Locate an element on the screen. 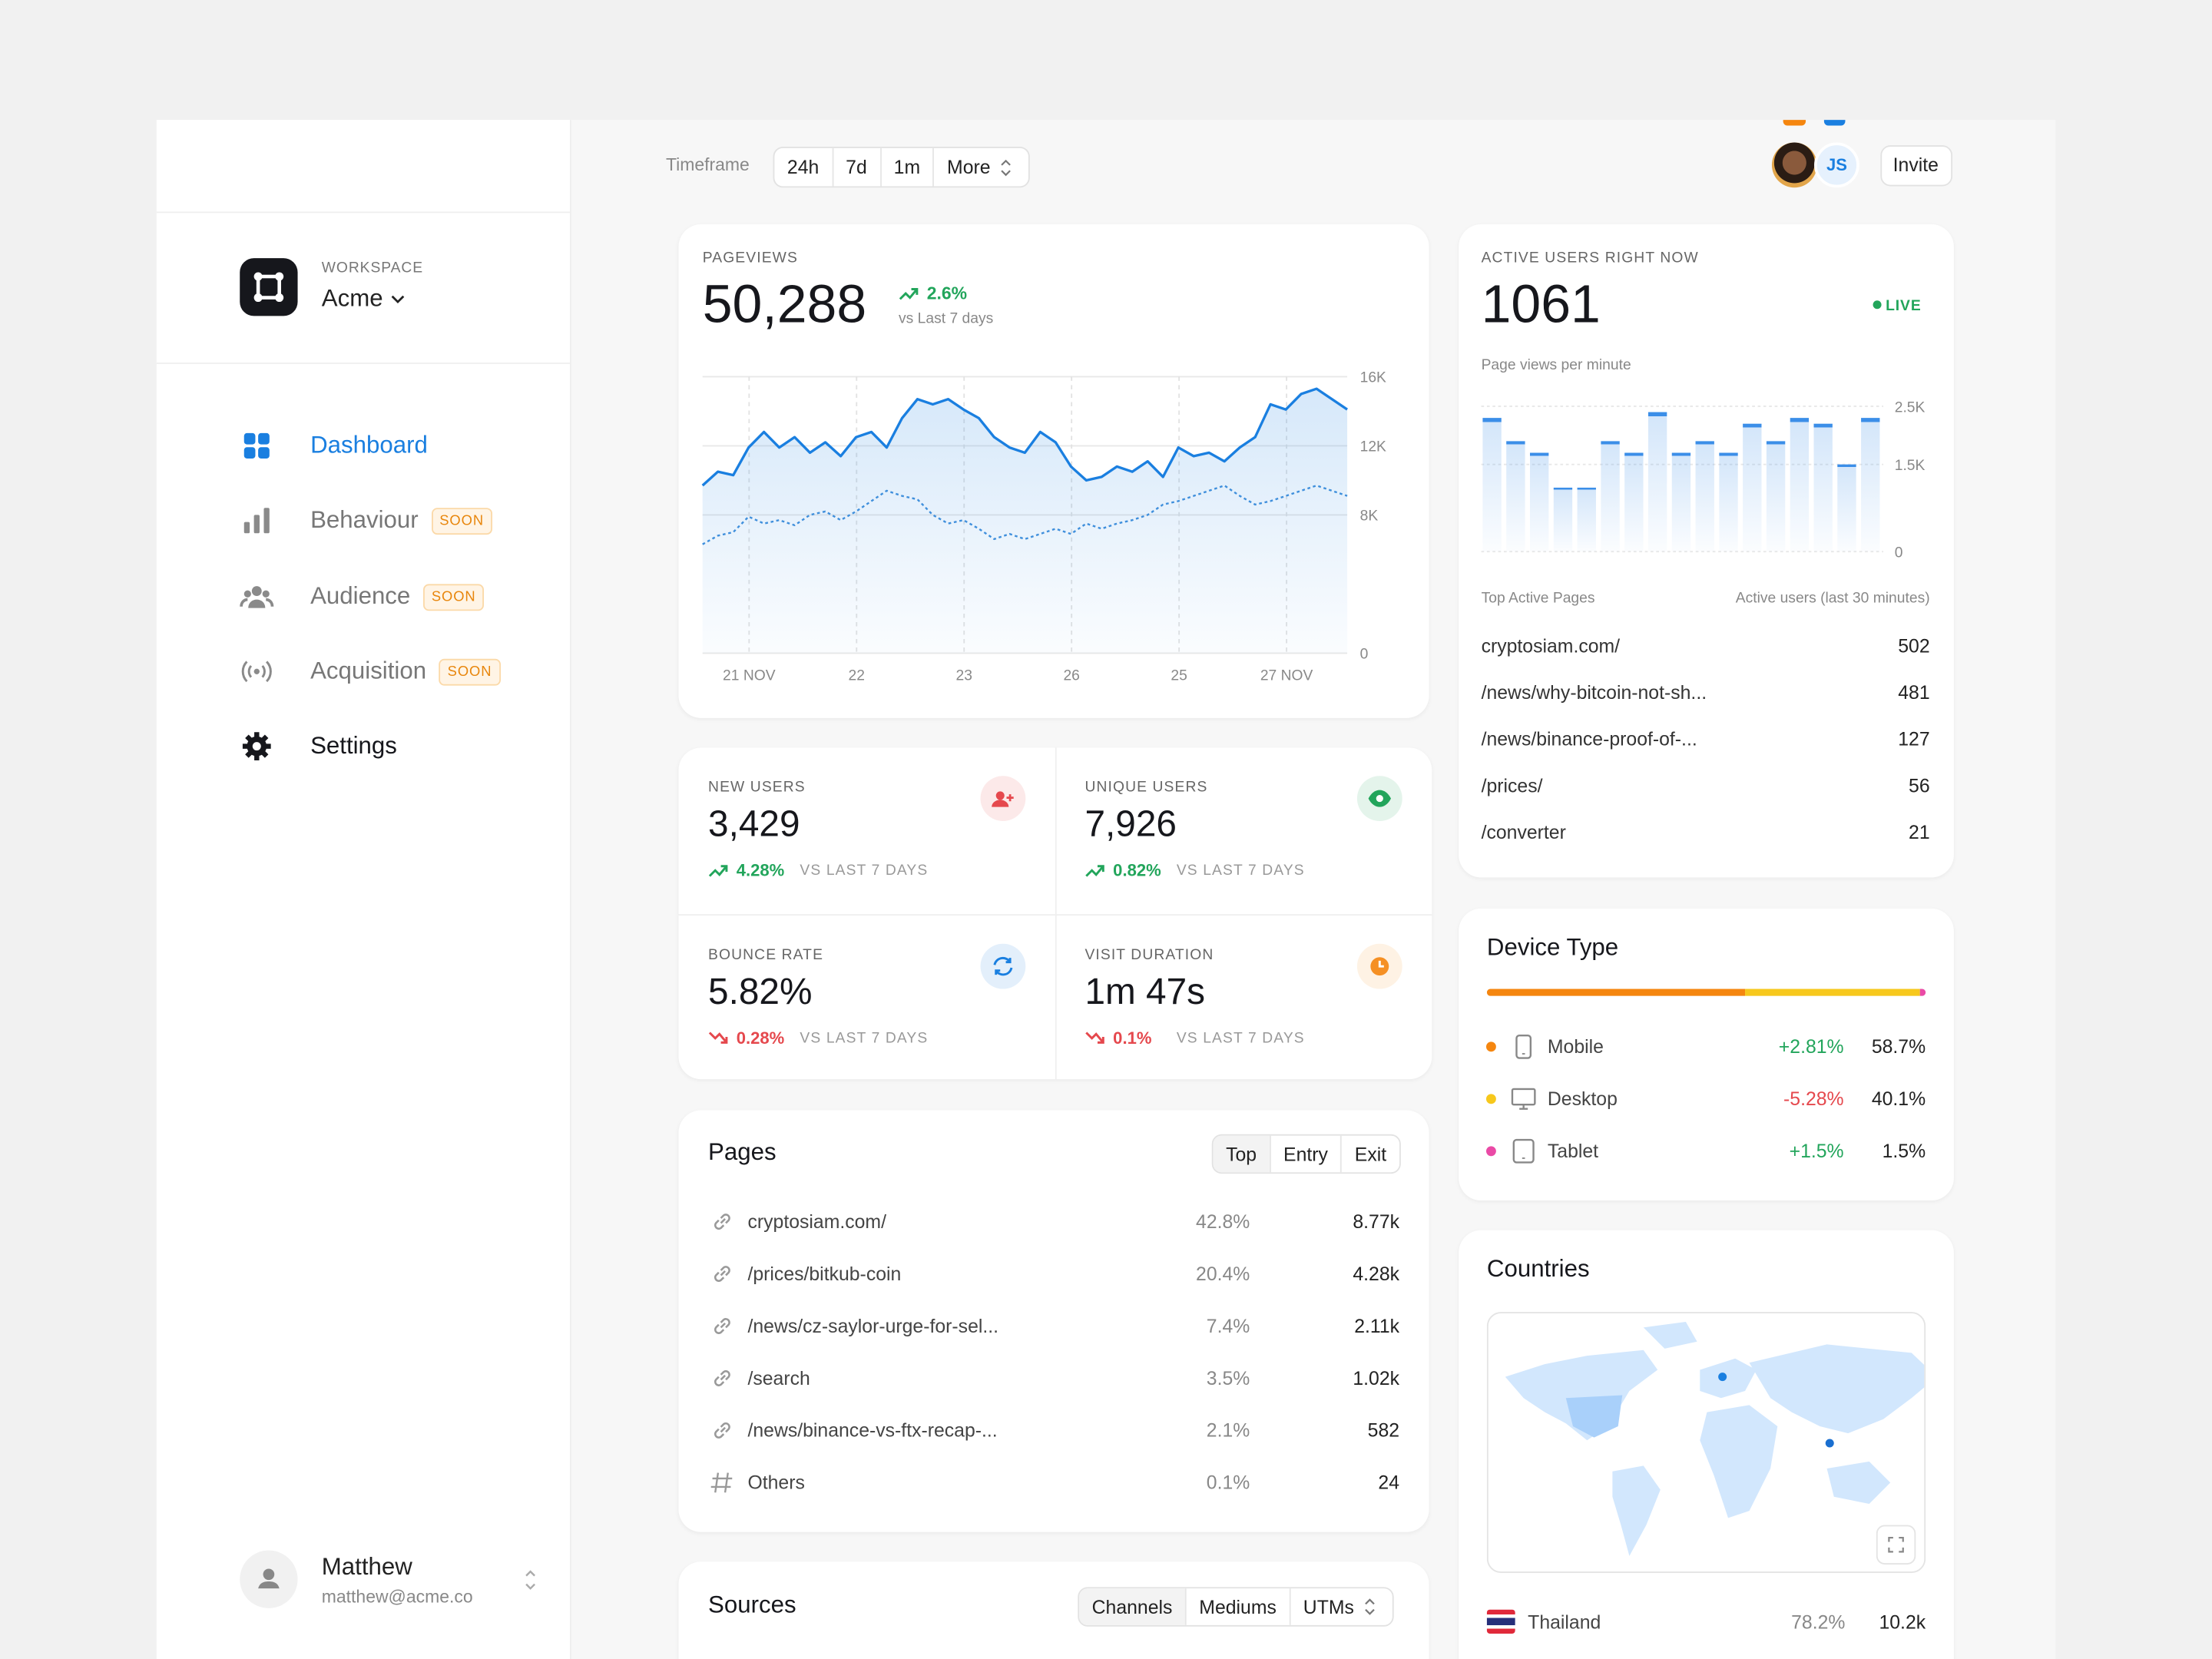 This screenshot has height=1659, width=2212. device-name: Desktop is located at coordinates (1583, 1099).